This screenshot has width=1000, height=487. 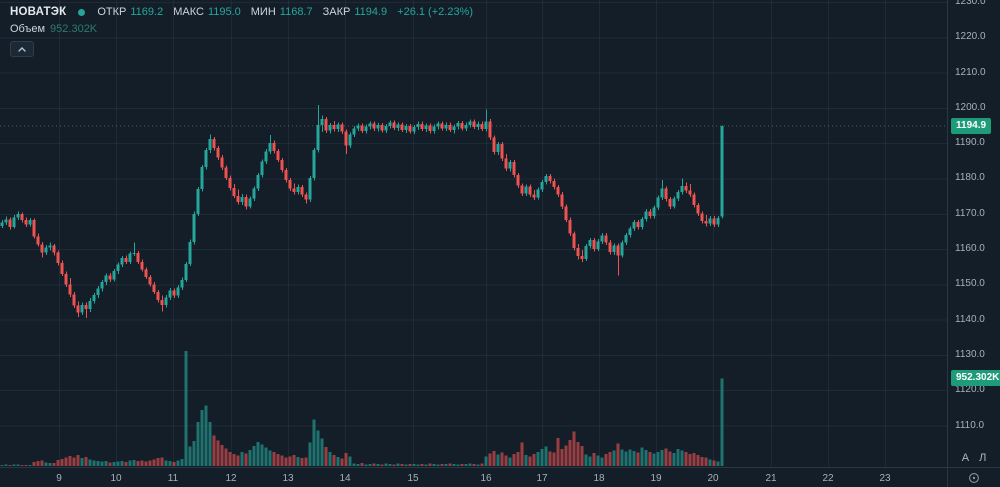 I want to click on price-tick-label: 1180.0, so click(x=970, y=178).